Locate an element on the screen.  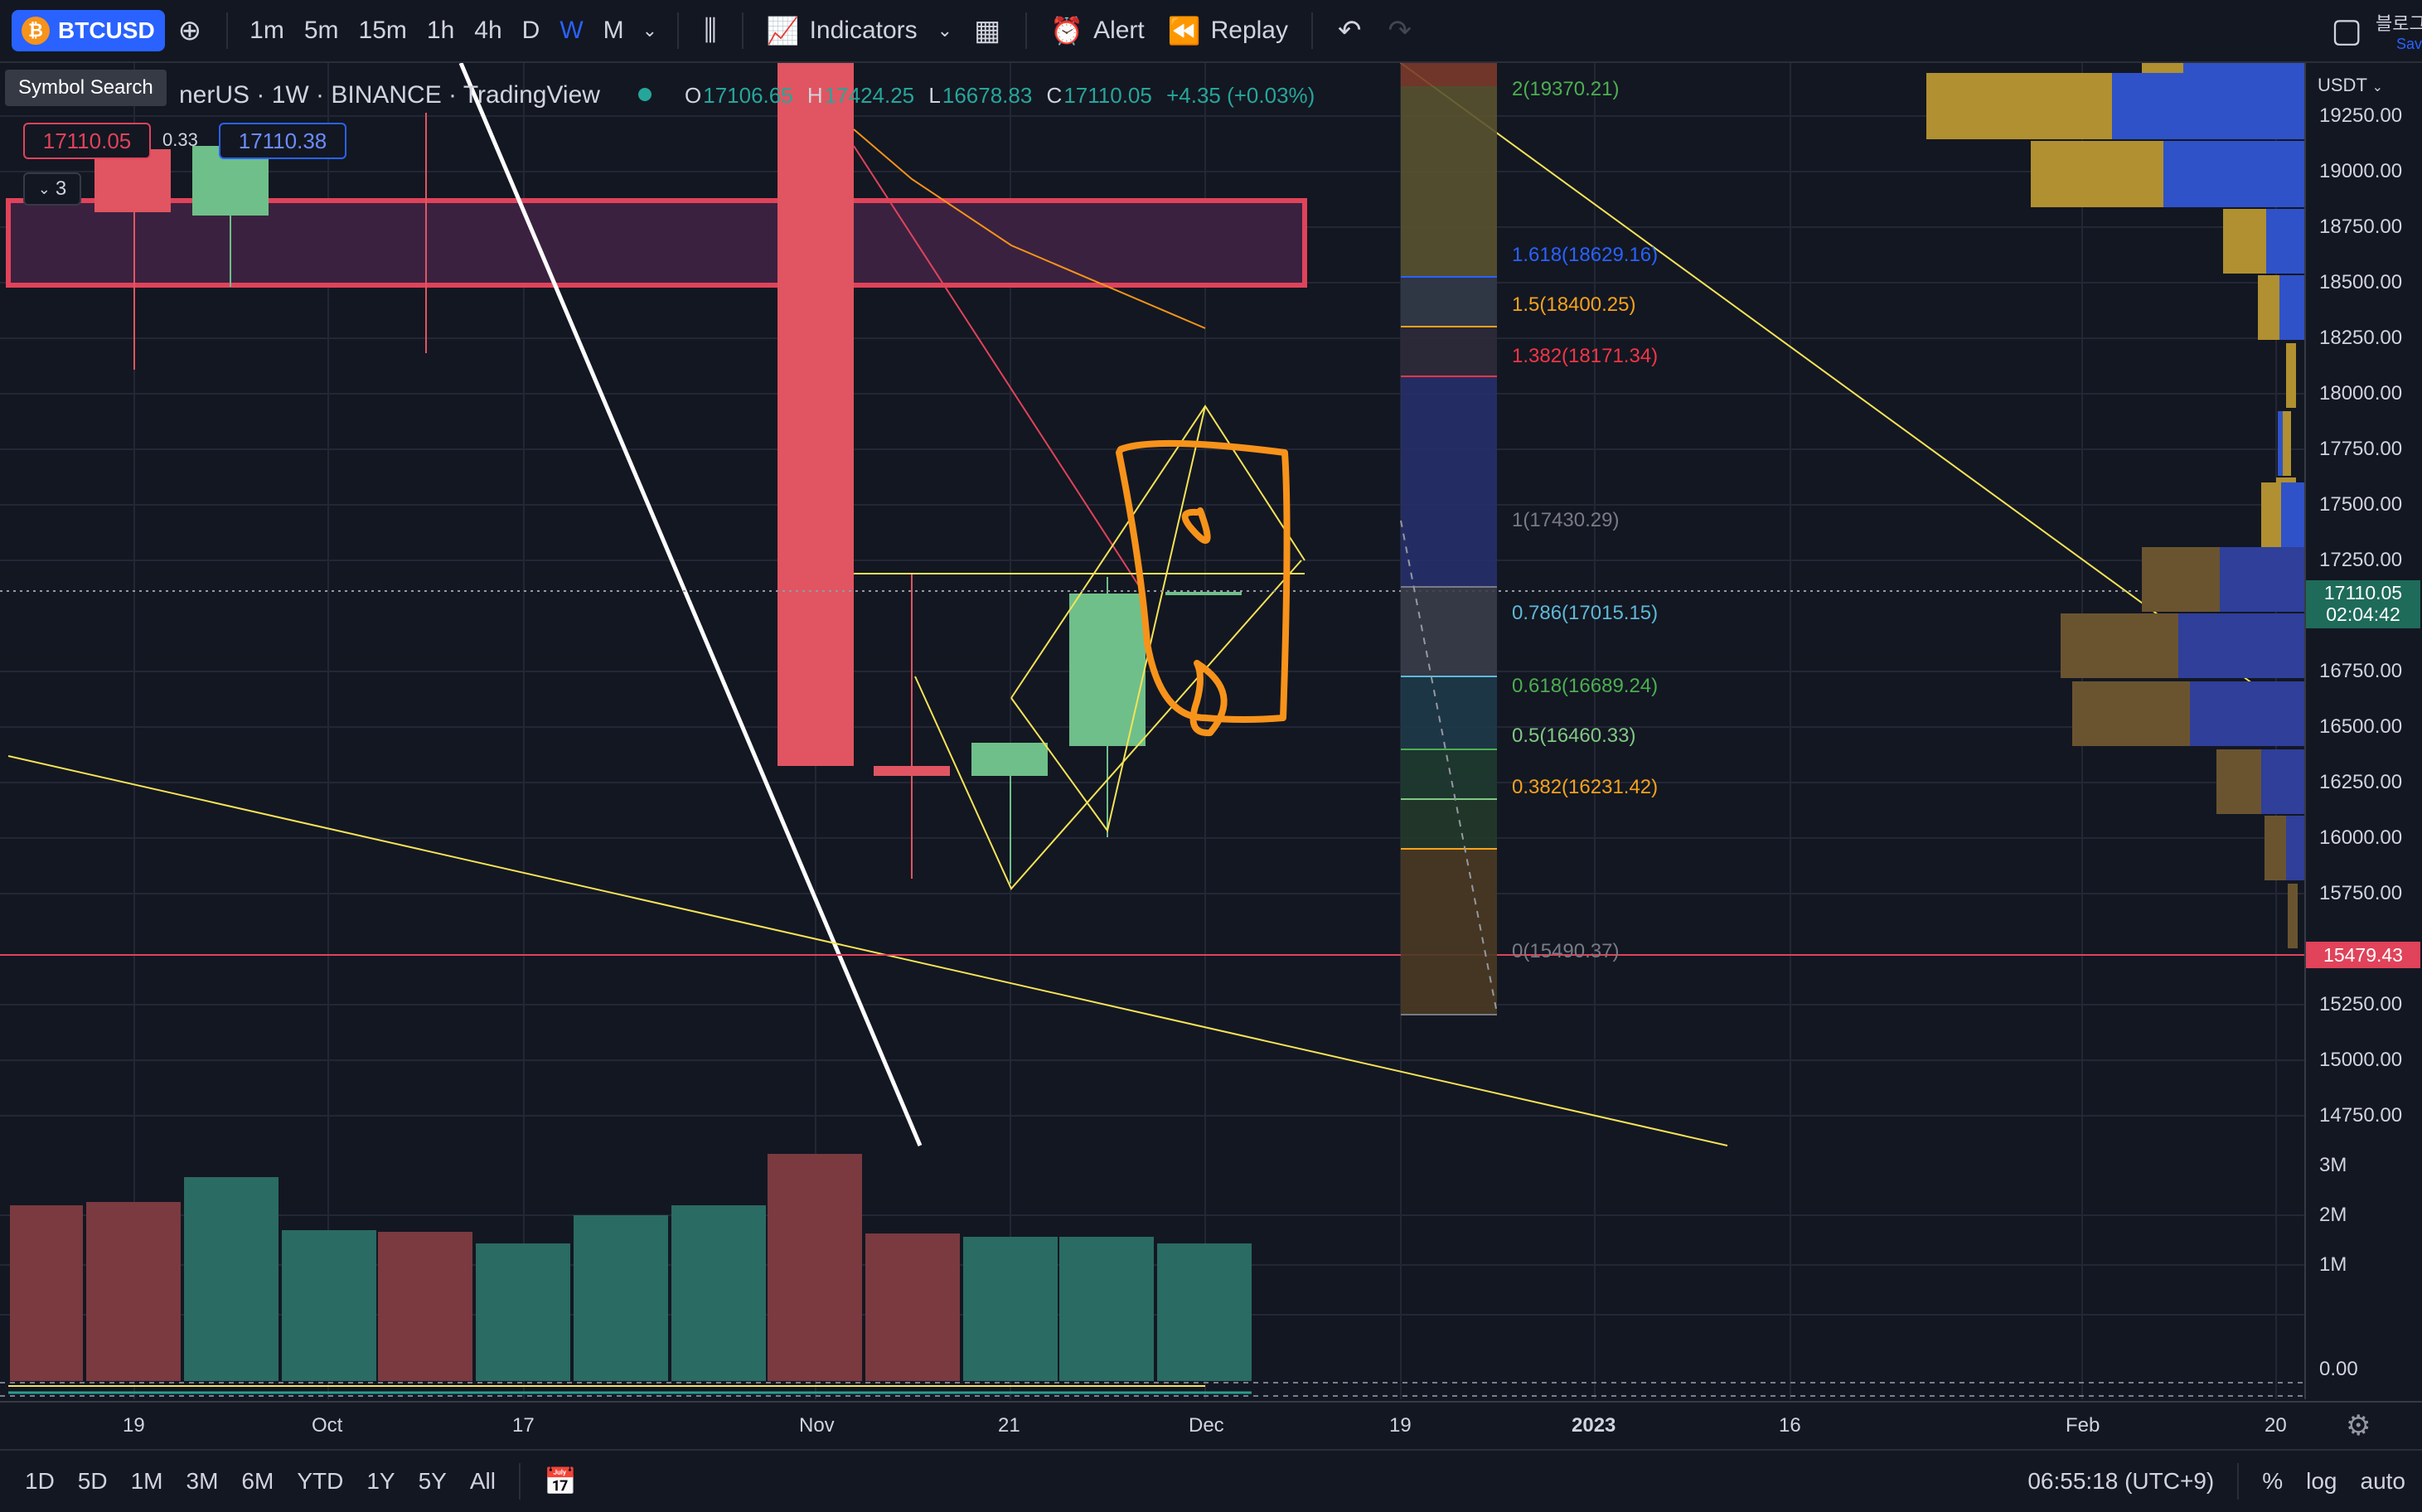
time-label: Feb is located at coordinates (2083, 1425).